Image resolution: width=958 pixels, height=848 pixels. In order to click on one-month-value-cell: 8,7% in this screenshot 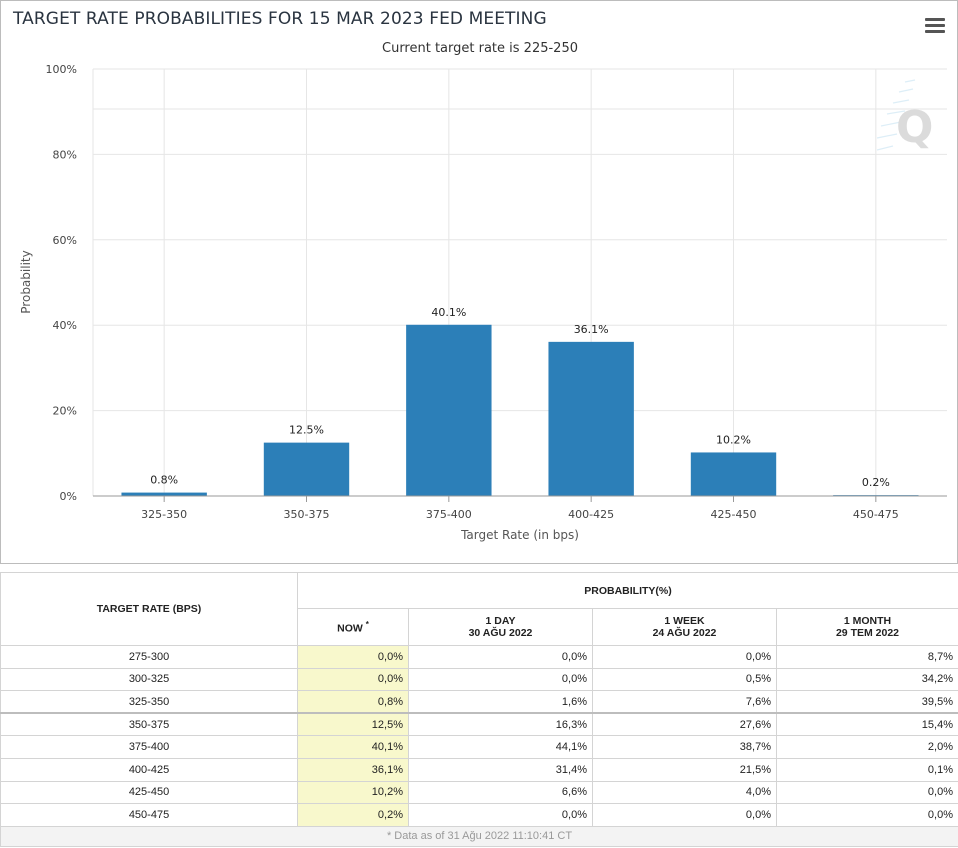, I will do `click(867, 657)`.